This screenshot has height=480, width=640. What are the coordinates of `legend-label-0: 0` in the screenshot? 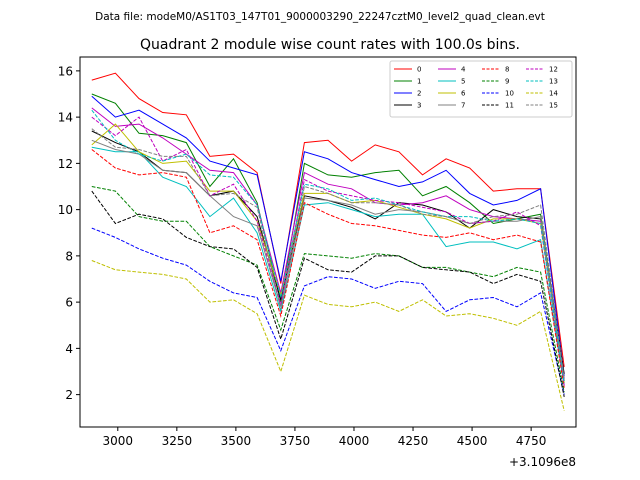 It's located at (419, 70).